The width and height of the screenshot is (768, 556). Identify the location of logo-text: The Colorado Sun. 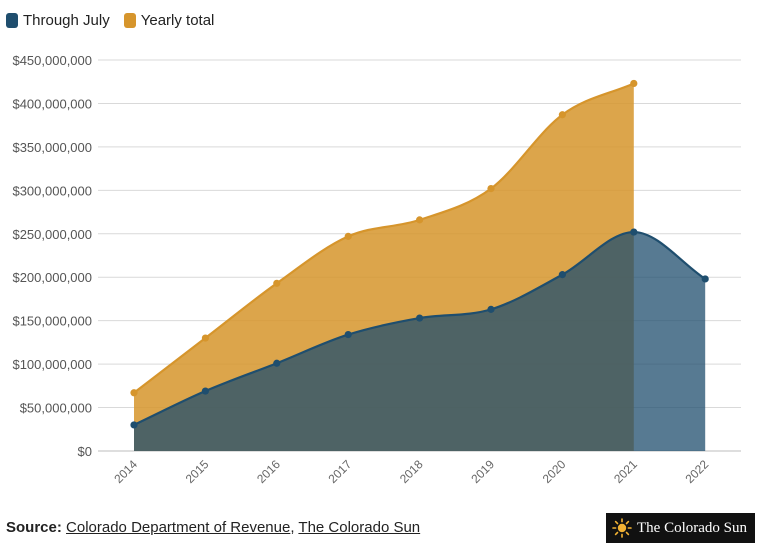
(692, 527).